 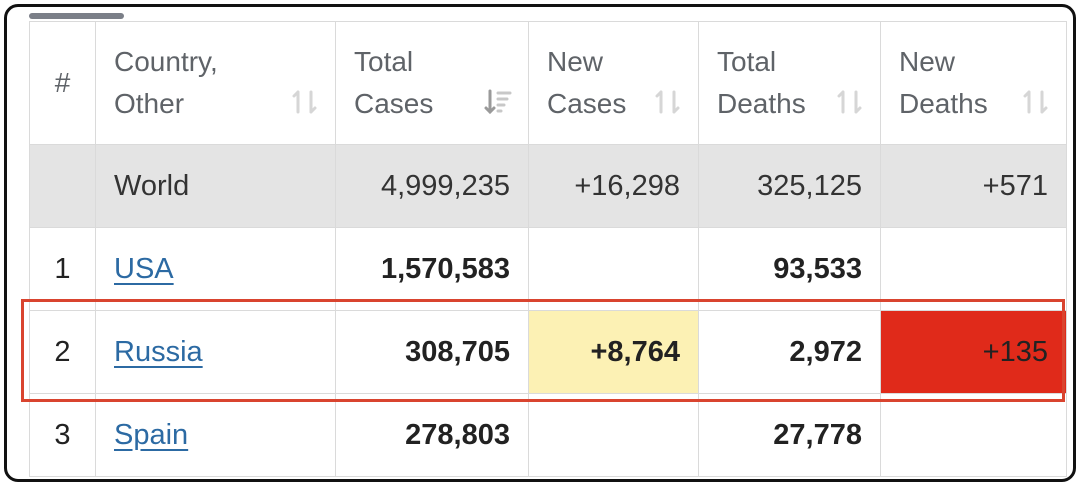 I want to click on rank-cell: 3, so click(x=62, y=435).